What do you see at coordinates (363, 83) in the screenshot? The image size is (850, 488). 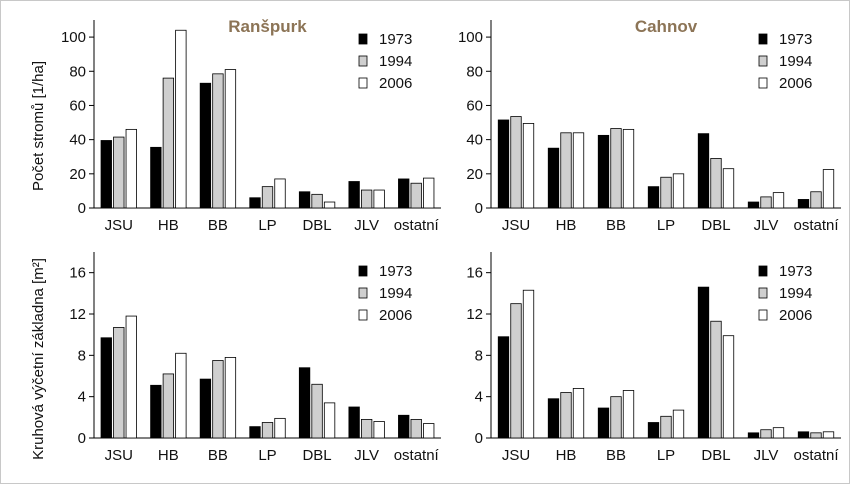 I see `legend-swatch-2006` at bounding box center [363, 83].